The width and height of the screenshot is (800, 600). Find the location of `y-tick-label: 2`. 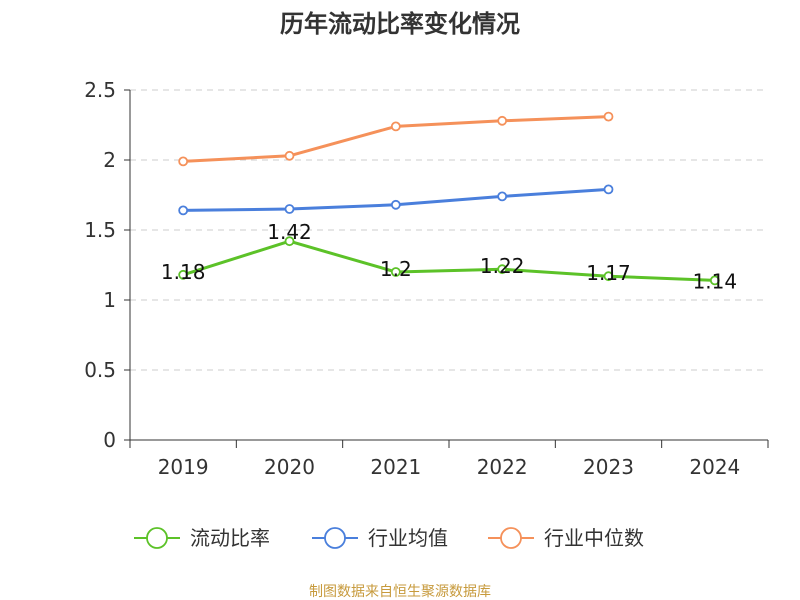

y-tick-label: 2 is located at coordinates (109, 160).